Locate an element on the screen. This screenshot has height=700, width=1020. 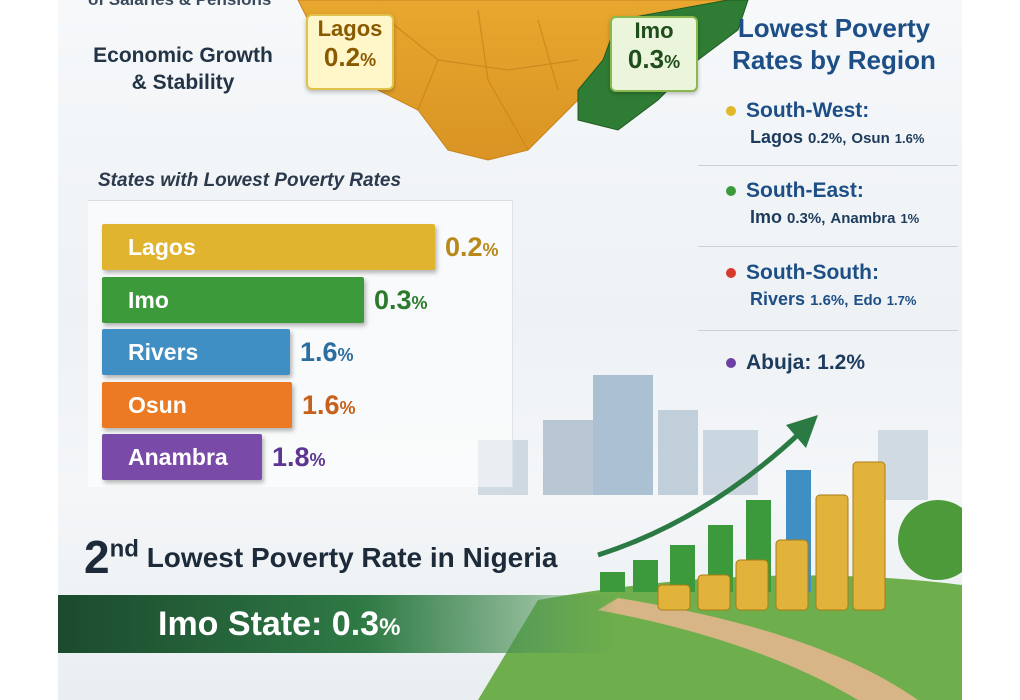
callout-value: 0.2% is located at coordinates (350, 57).